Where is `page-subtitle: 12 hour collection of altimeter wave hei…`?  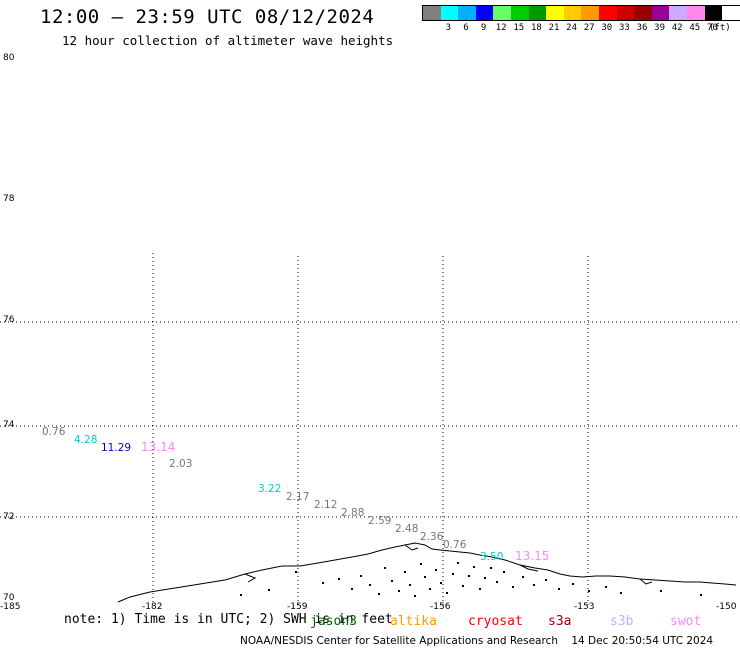
page-subtitle: 12 hour collection of altimeter wave hei… is located at coordinates (228, 40).